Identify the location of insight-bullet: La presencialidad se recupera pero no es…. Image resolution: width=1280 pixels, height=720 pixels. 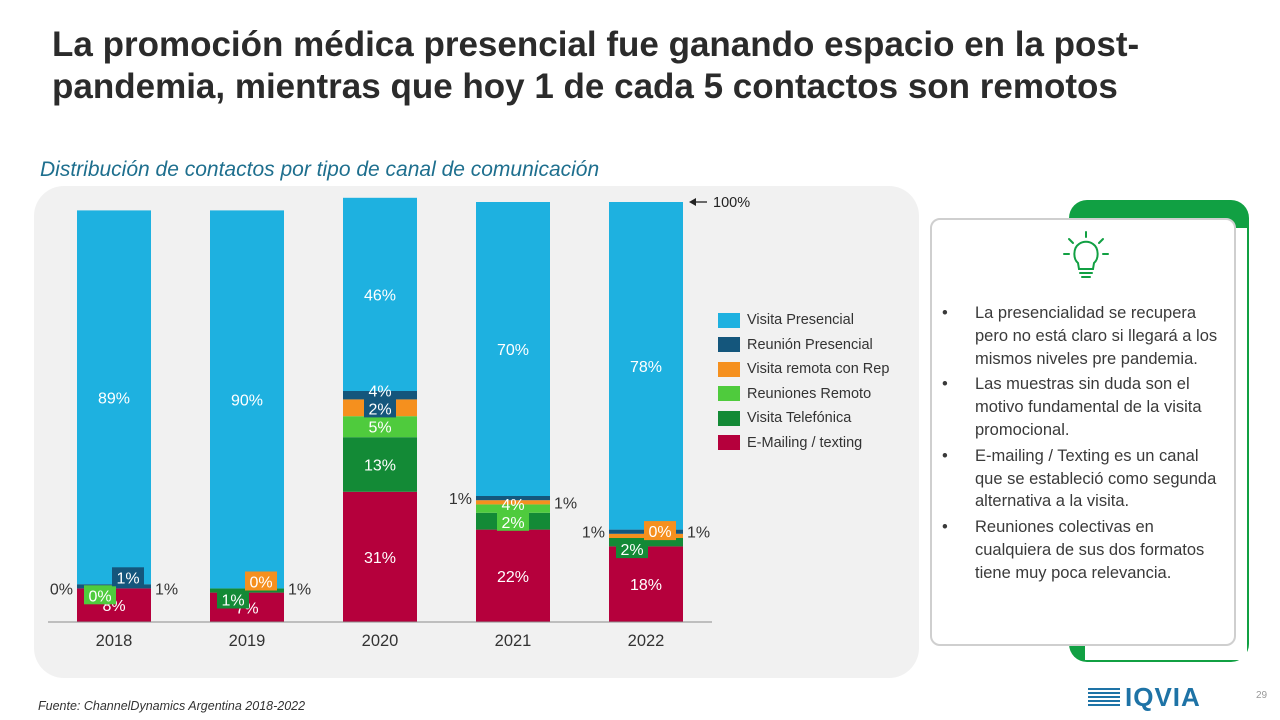
(1086, 336).